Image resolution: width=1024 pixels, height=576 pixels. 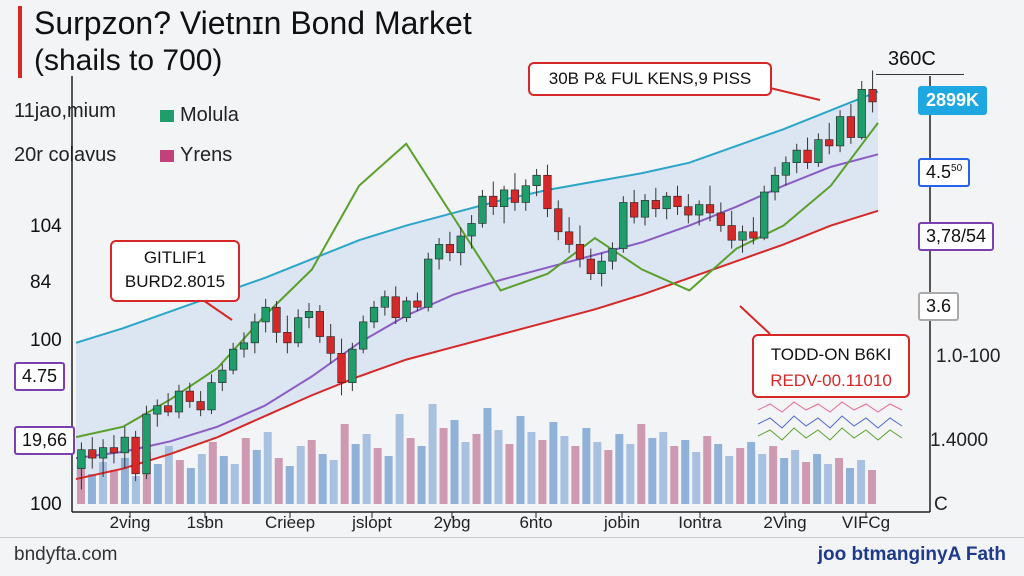 I want to click on footer-source: bndyfta.com, so click(x=66, y=554).